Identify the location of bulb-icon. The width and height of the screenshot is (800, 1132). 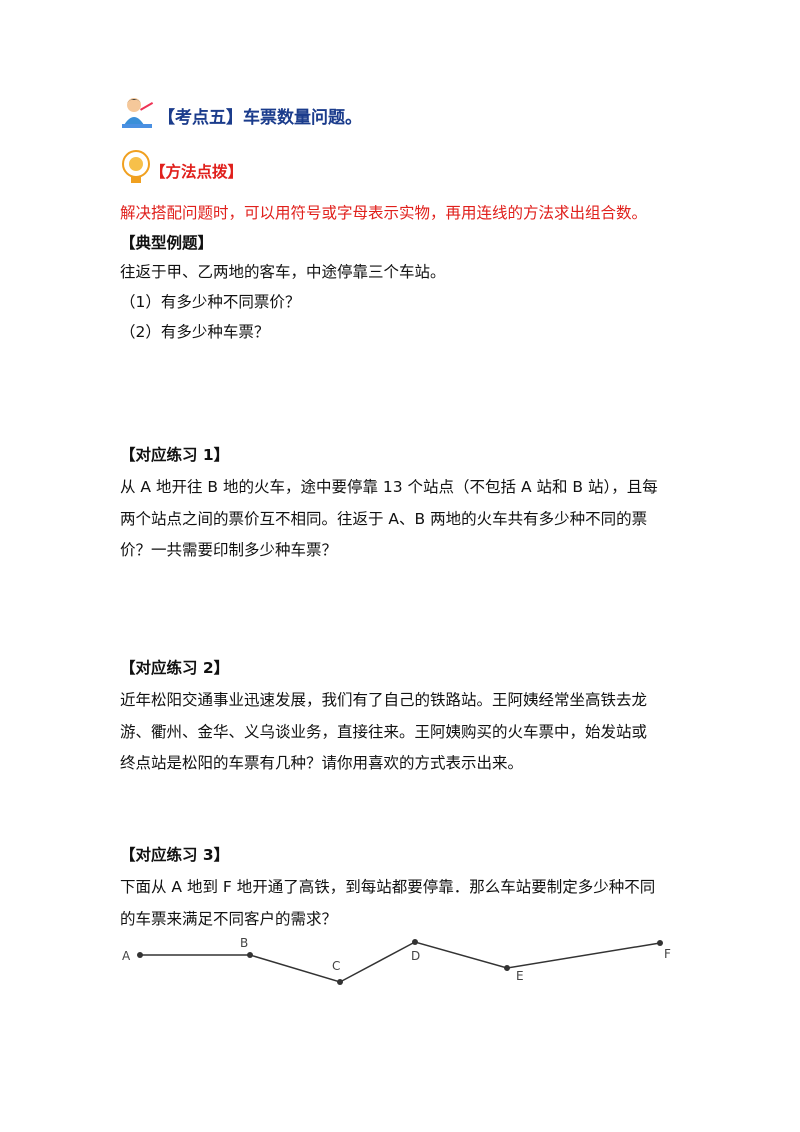
(136, 166).